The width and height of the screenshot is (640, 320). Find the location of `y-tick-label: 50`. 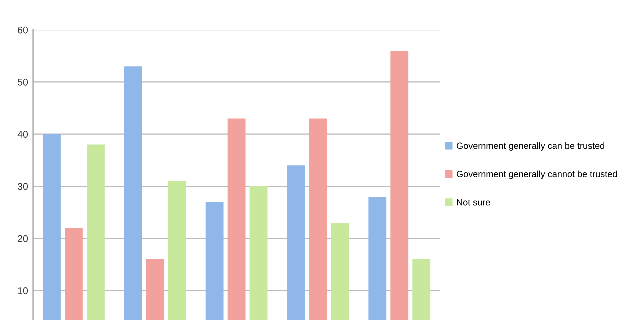

y-tick-label: 50 is located at coordinates (23, 82).